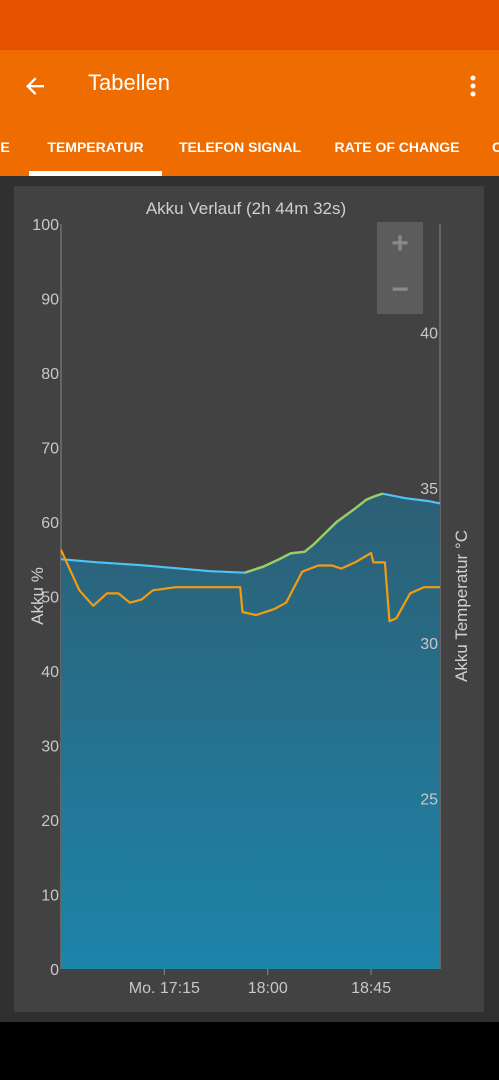 The image size is (499, 1080). Describe the element at coordinates (429, 799) in the screenshot. I see `y-right-tick-label: 25` at that location.